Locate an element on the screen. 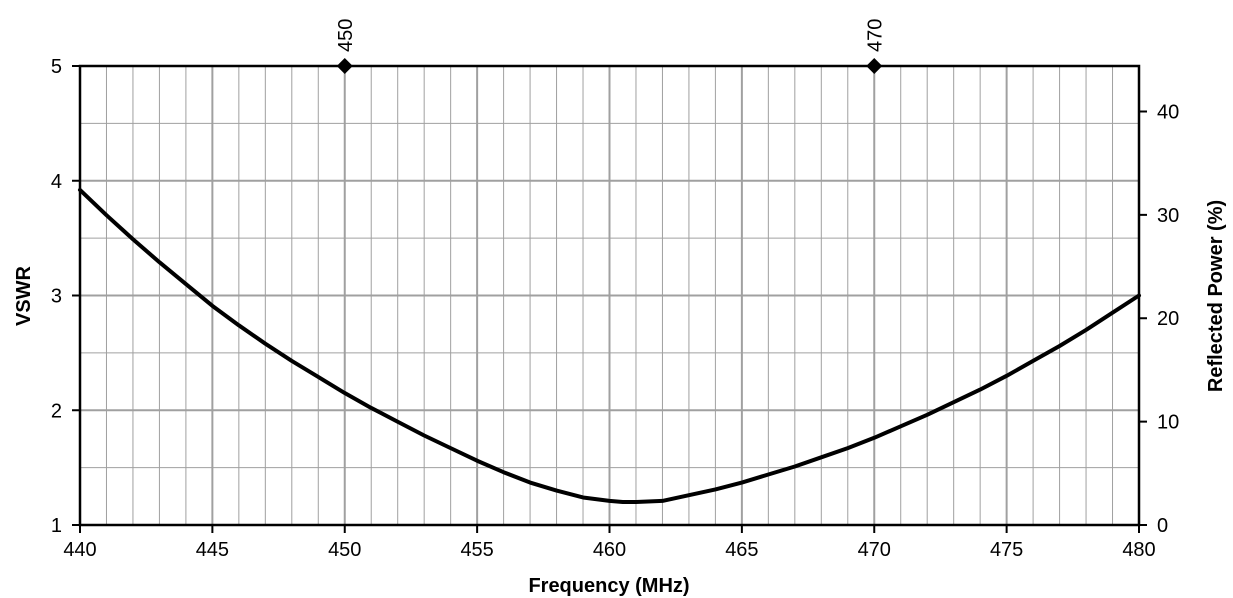 This screenshot has width=1233, height=598. bottom-tick-label: 460 is located at coordinates (609, 550).